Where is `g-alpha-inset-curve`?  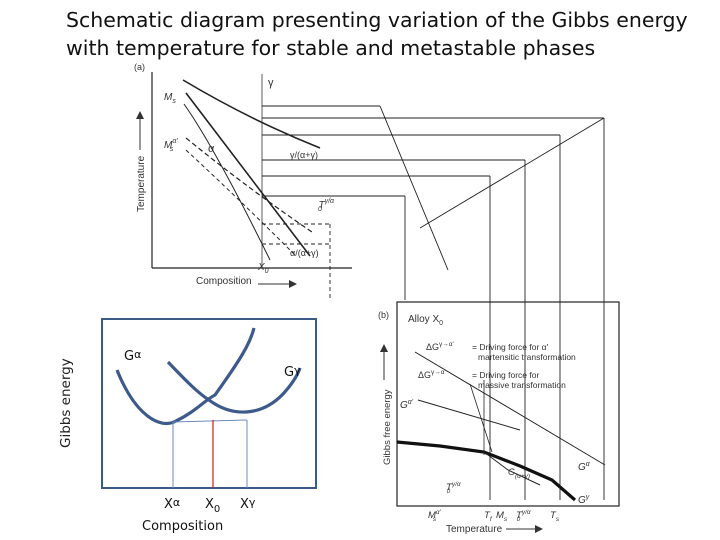
g-alpha-inset-curve is located at coordinates (185, 376).